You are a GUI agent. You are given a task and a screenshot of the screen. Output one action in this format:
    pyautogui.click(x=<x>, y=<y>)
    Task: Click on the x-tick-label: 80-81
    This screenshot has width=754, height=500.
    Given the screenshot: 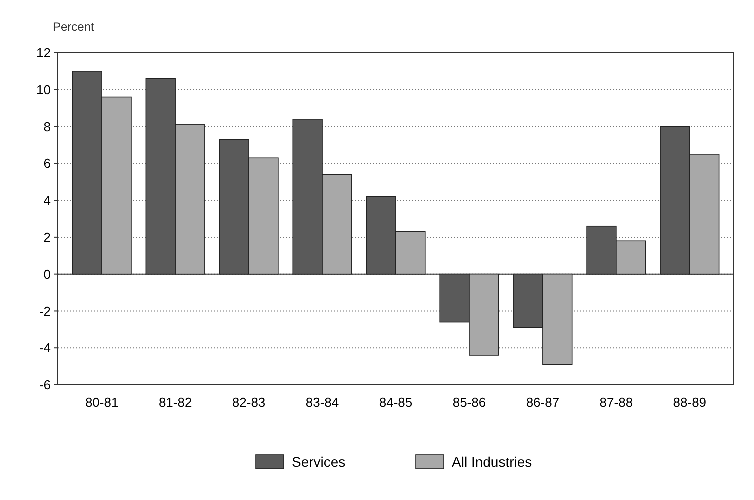 What is the action you would take?
    pyautogui.click(x=102, y=402)
    